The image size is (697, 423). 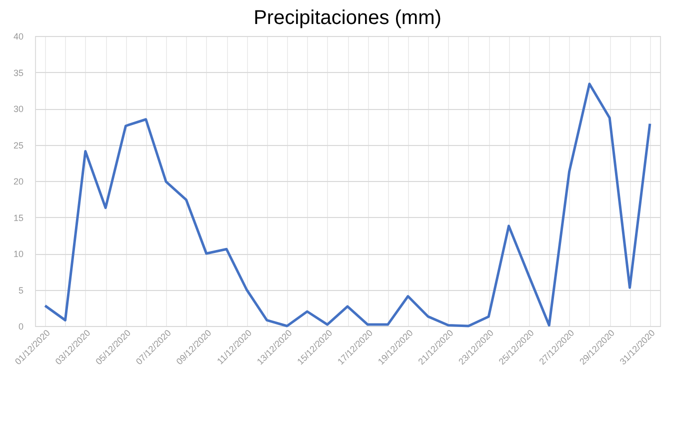 What do you see at coordinates (18, 181) in the screenshot?
I see `y-tick-label: 20` at bounding box center [18, 181].